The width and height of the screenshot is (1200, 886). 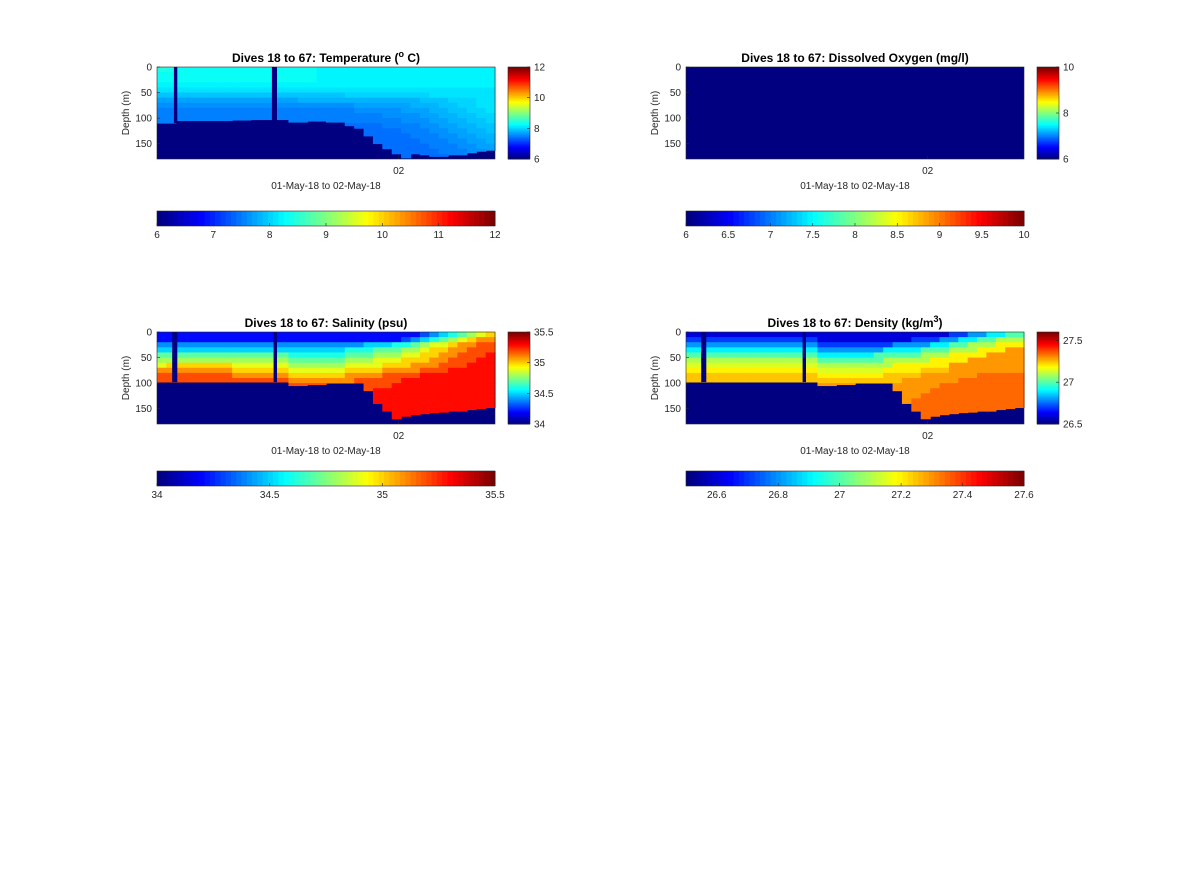 What do you see at coordinates (1066, 114) in the screenshot?
I see `colorbar-tick-label: 8` at bounding box center [1066, 114].